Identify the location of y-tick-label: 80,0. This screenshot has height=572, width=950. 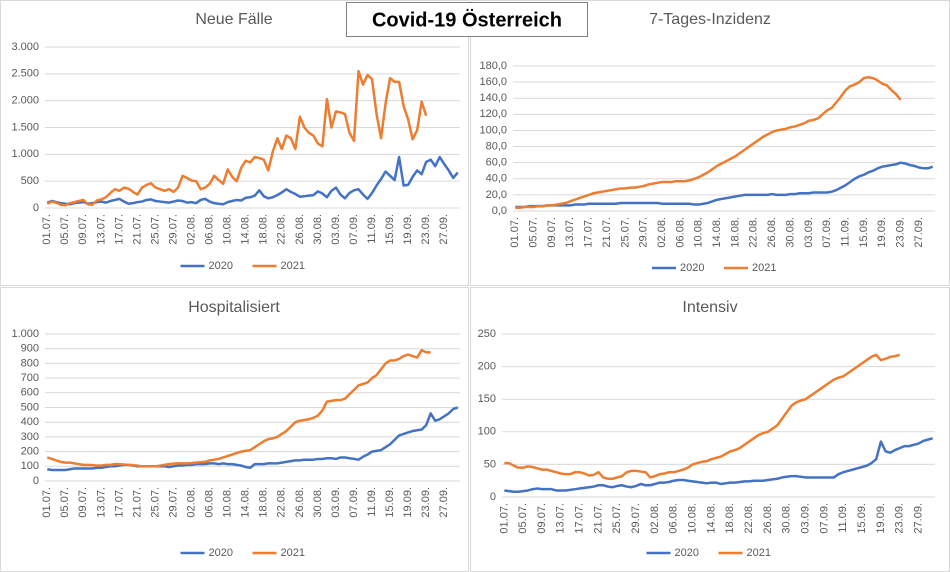
(496, 146).